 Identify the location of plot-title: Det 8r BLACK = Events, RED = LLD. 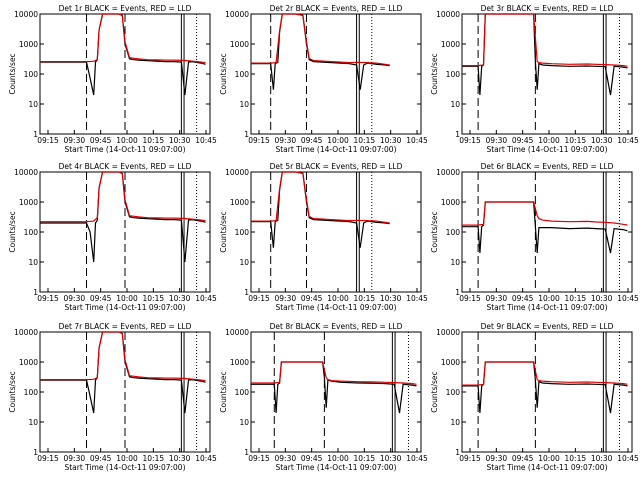
(336, 326).